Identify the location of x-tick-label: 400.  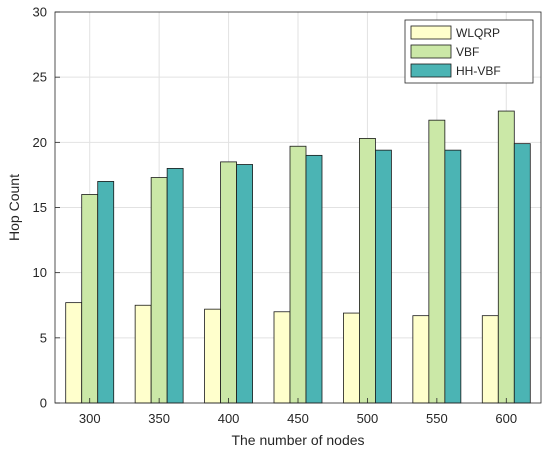
(229, 418).